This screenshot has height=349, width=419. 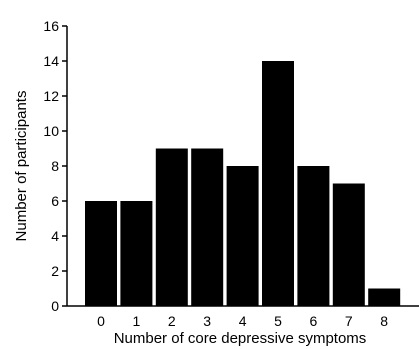 What do you see at coordinates (55, 306) in the screenshot?
I see `y-tick-label-0: 0` at bounding box center [55, 306].